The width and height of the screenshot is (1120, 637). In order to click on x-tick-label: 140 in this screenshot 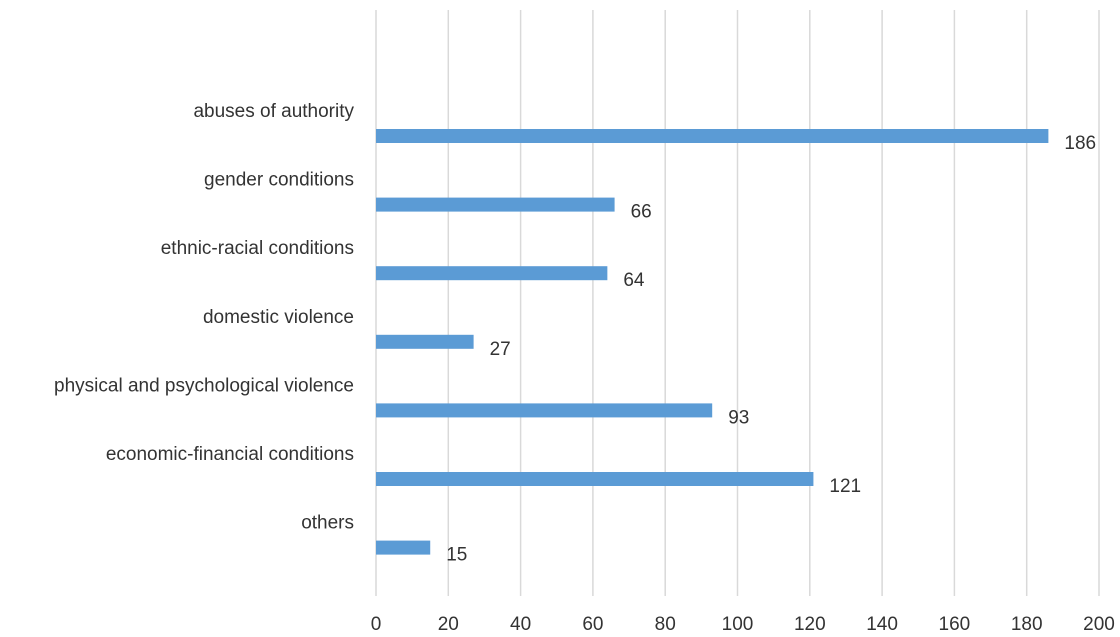, I will do `click(882, 624)`.